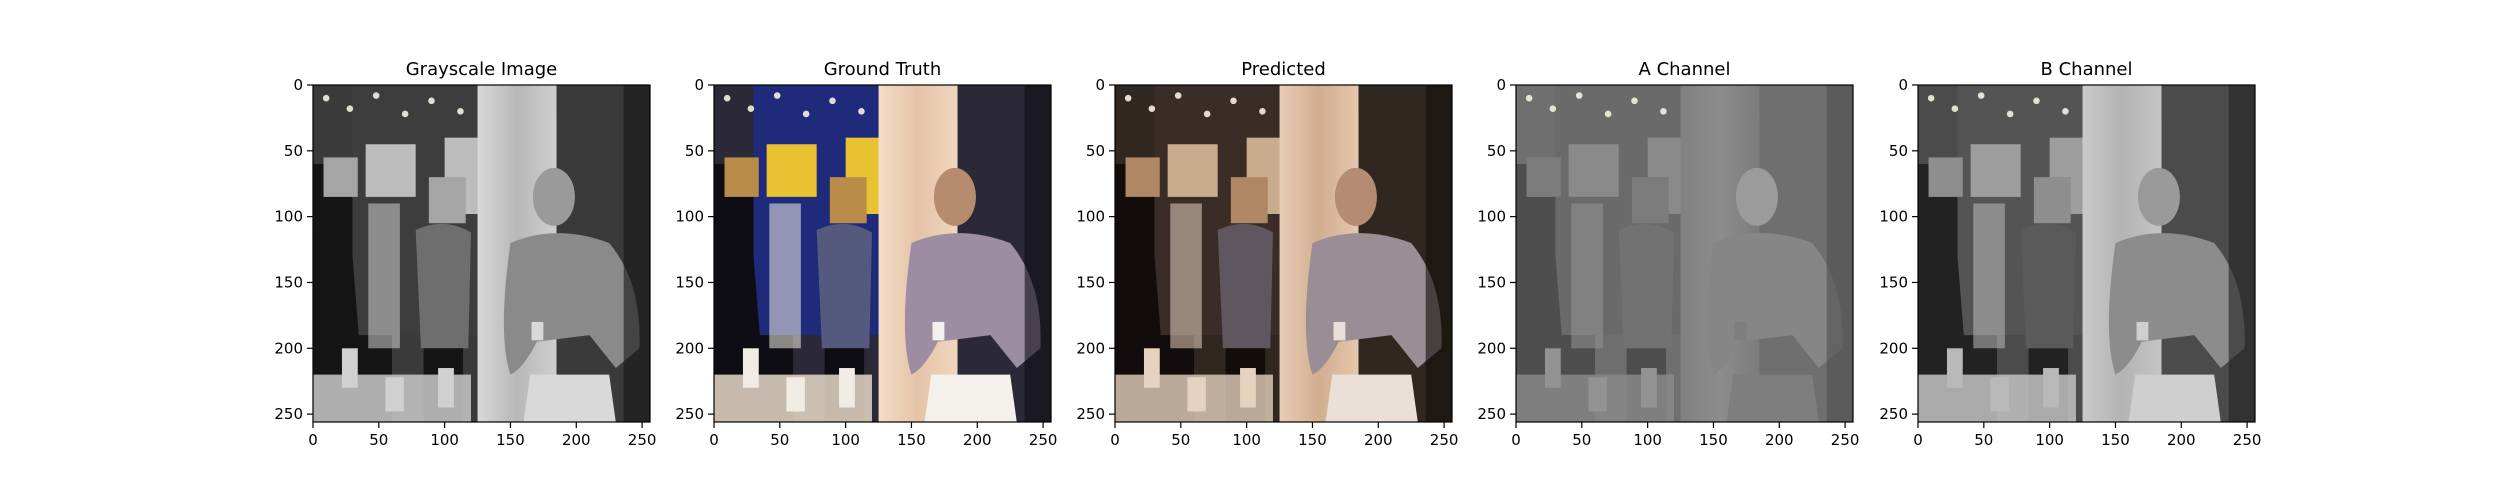  I want to click on panel-3: Predicted 0 50 100 150 200 250 0 50 100 150 200 250, so click(1267, 254).